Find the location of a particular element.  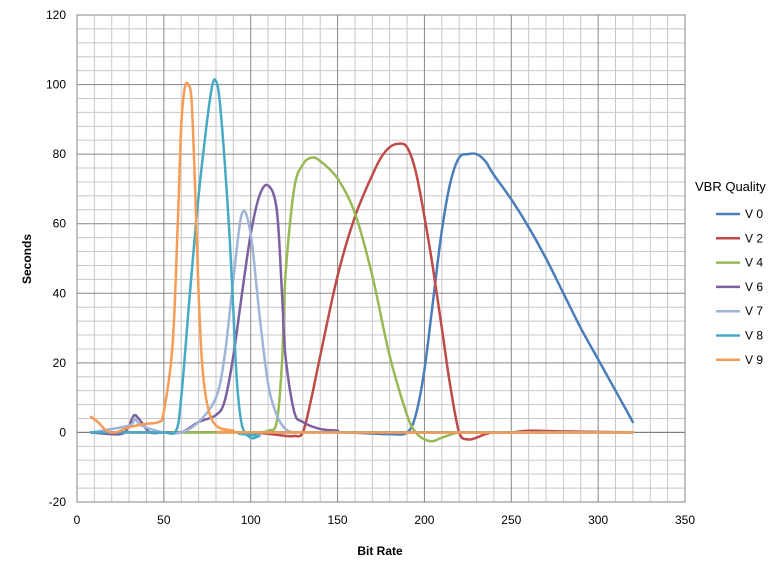

x-tick-label: 50 is located at coordinates (164, 520).